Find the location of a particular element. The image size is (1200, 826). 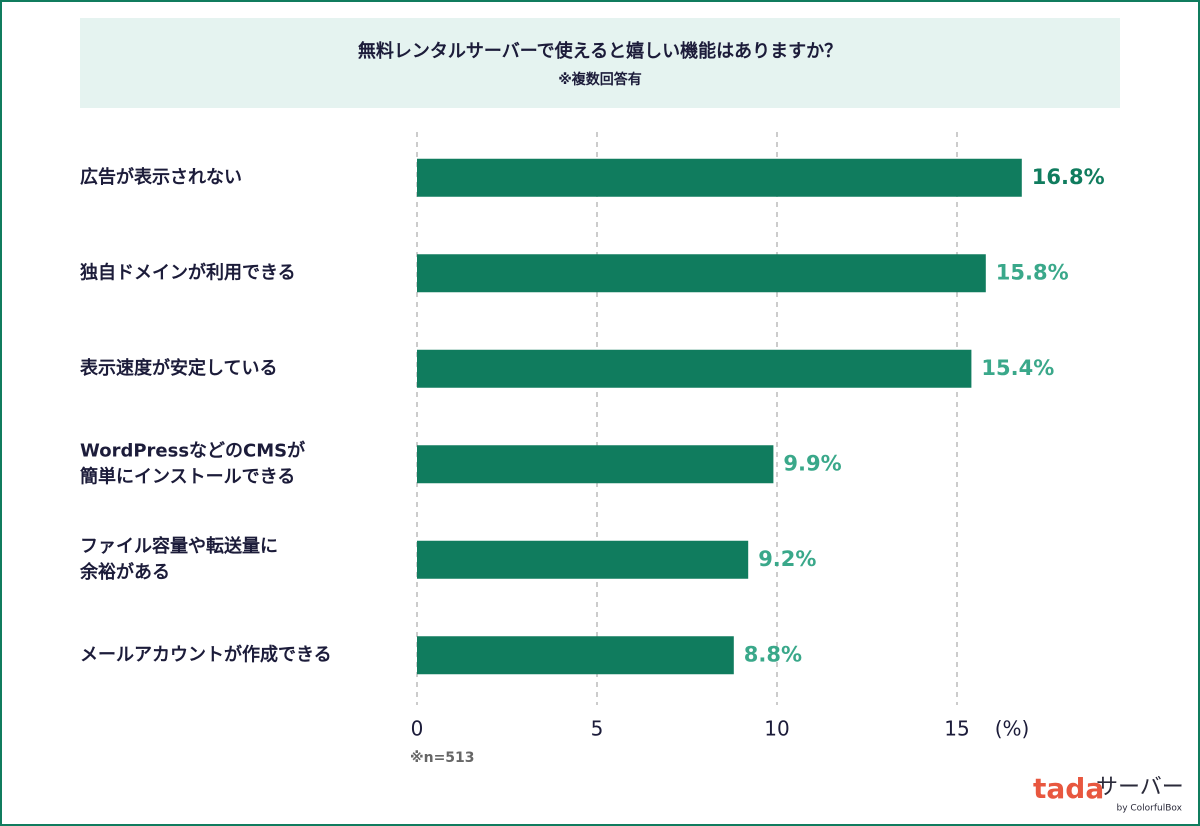

brand-name: サーバー is located at coordinates (1140, 787).